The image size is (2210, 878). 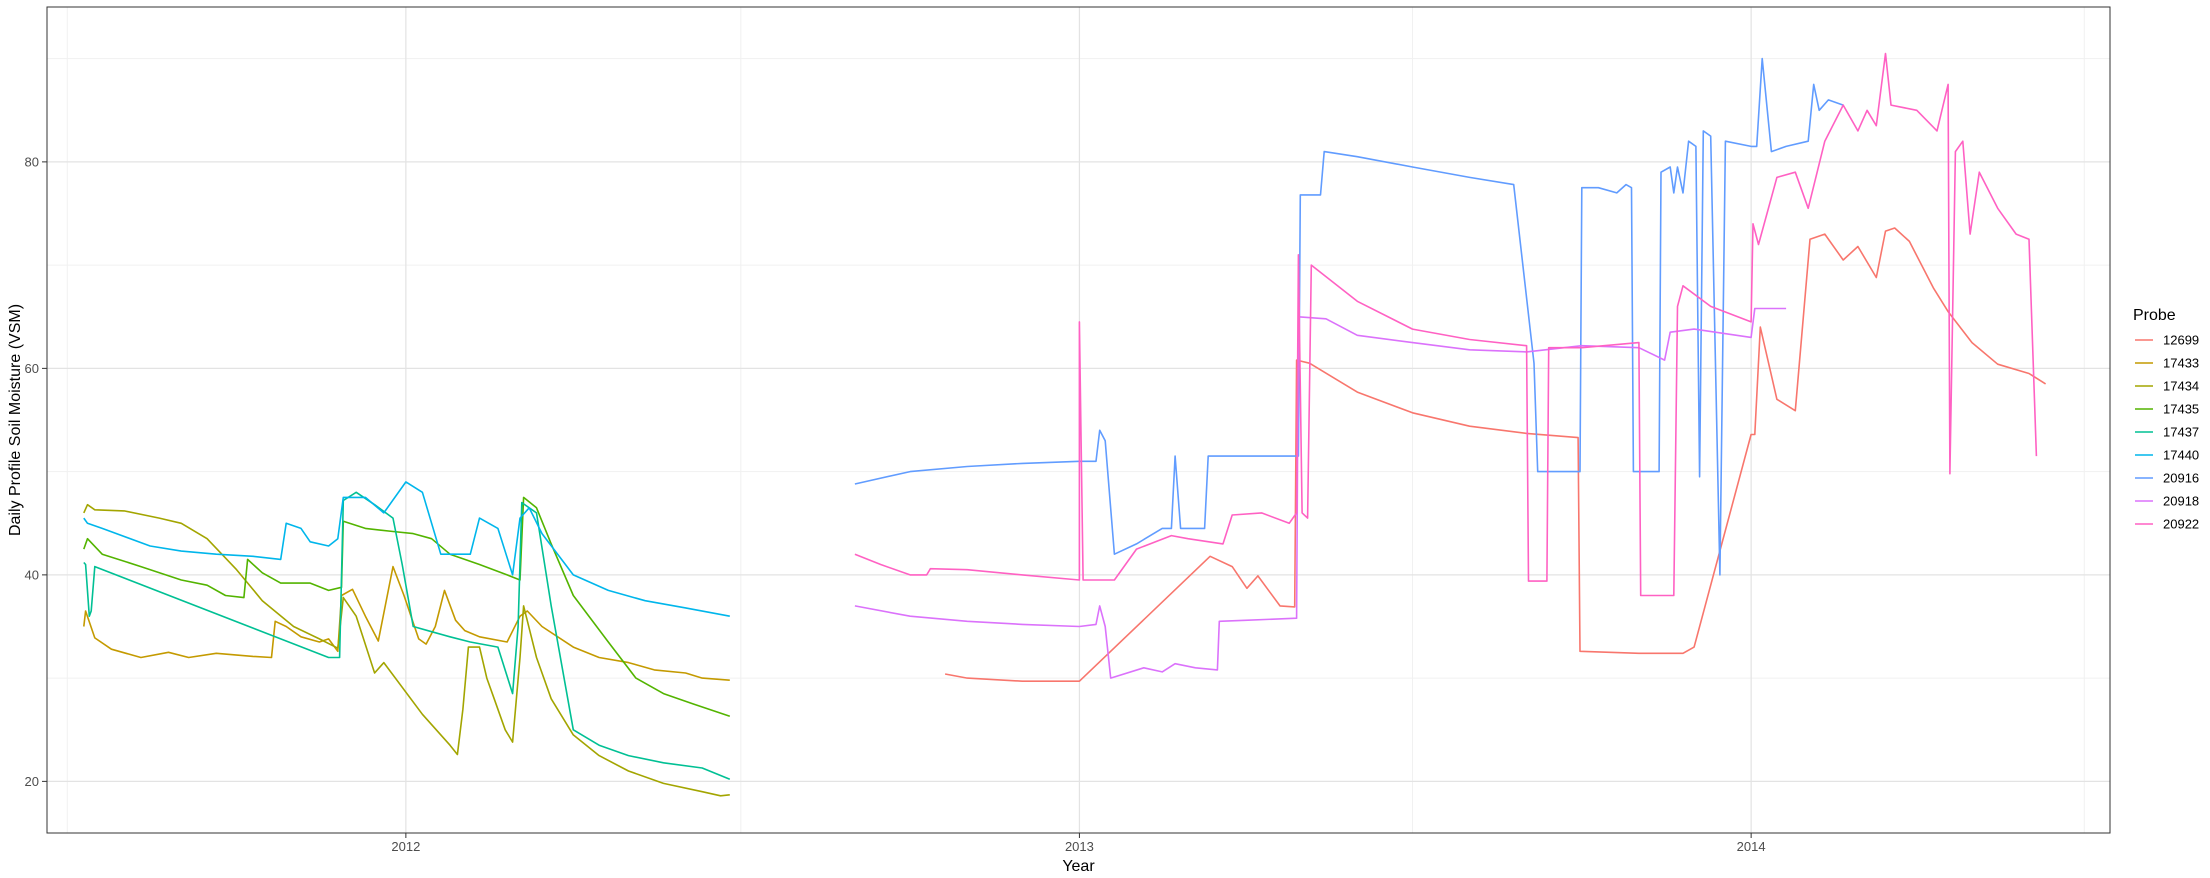 What do you see at coordinates (1078, 866) in the screenshot?
I see `x-axis-title: Year` at bounding box center [1078, 866].